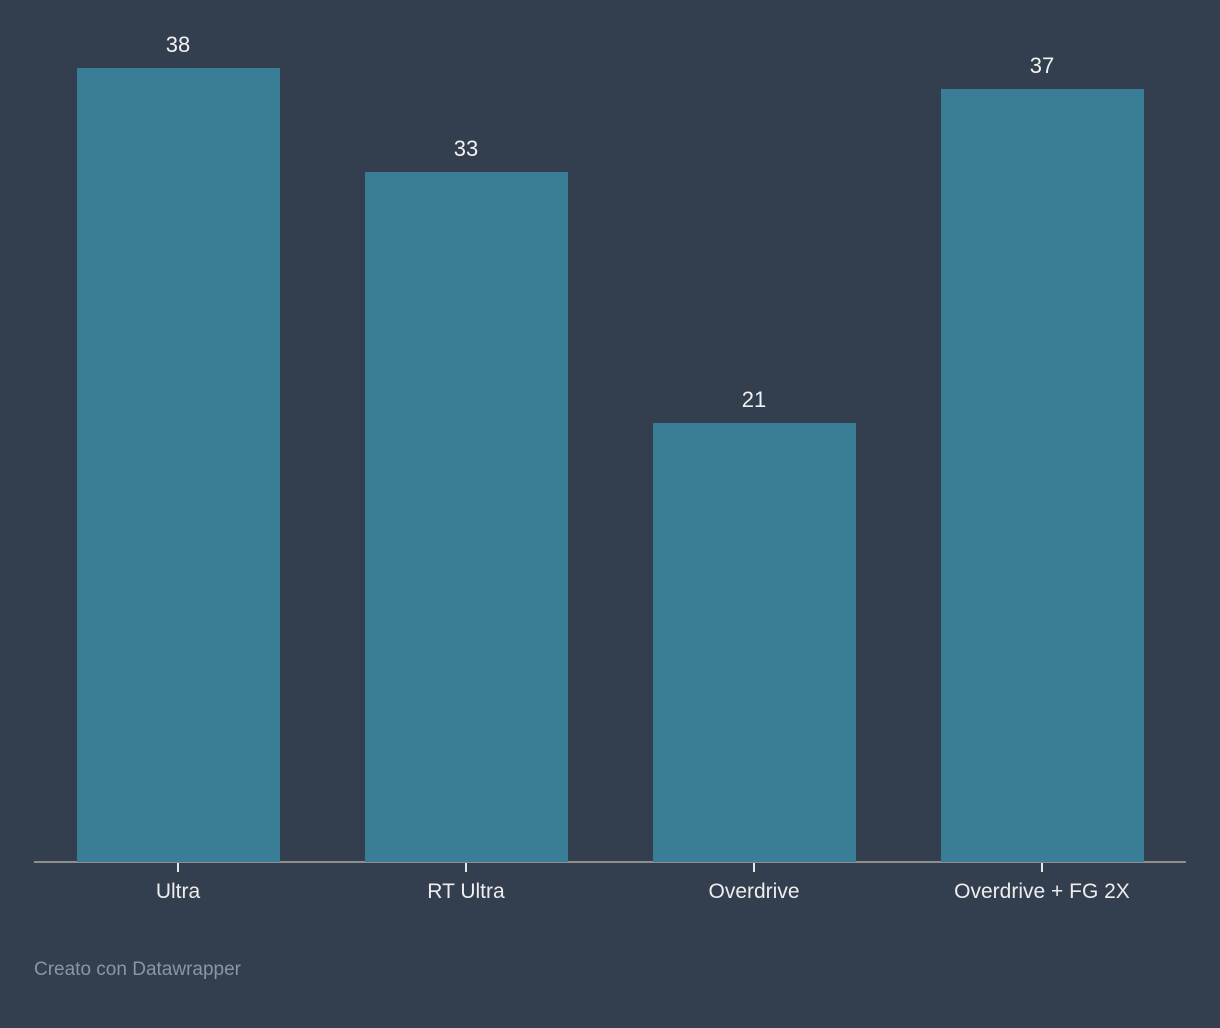  Describe the element at coordinates (137, 969) in the screenshot. I see `datawrapper-credit-link: Creato con Datawrapper` at that location.